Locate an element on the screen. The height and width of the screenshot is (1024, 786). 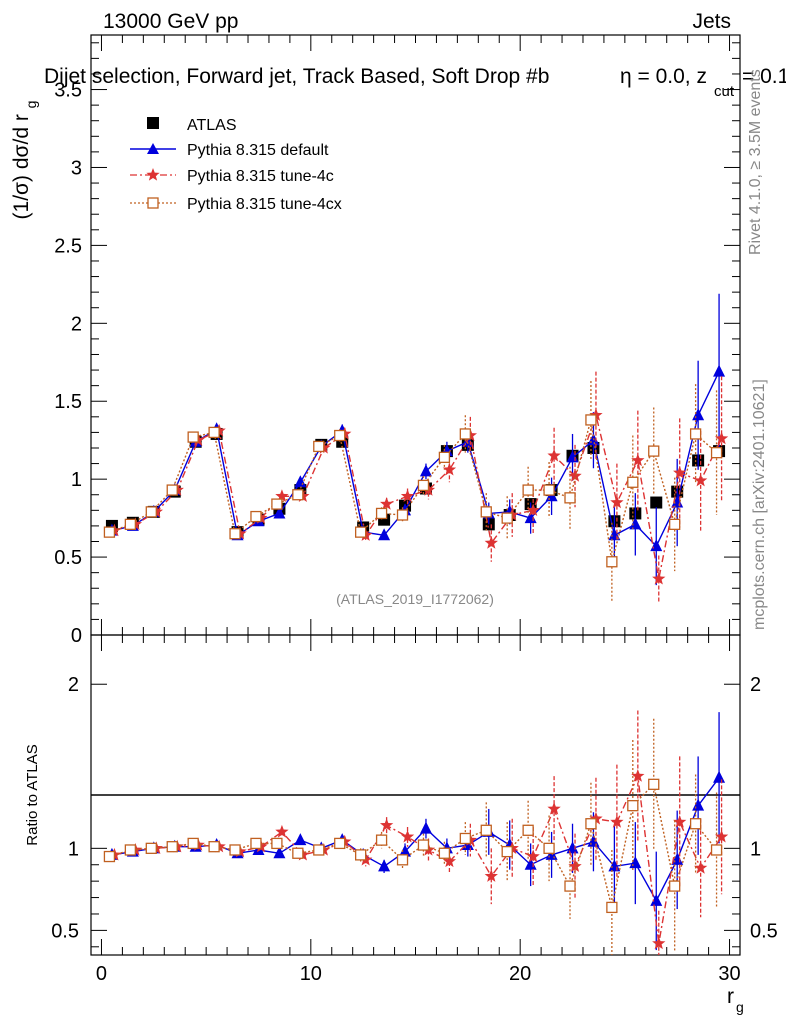
analysis-watermark: (ATLAS_2019_I1772062) is located at coordinates (415, 599).